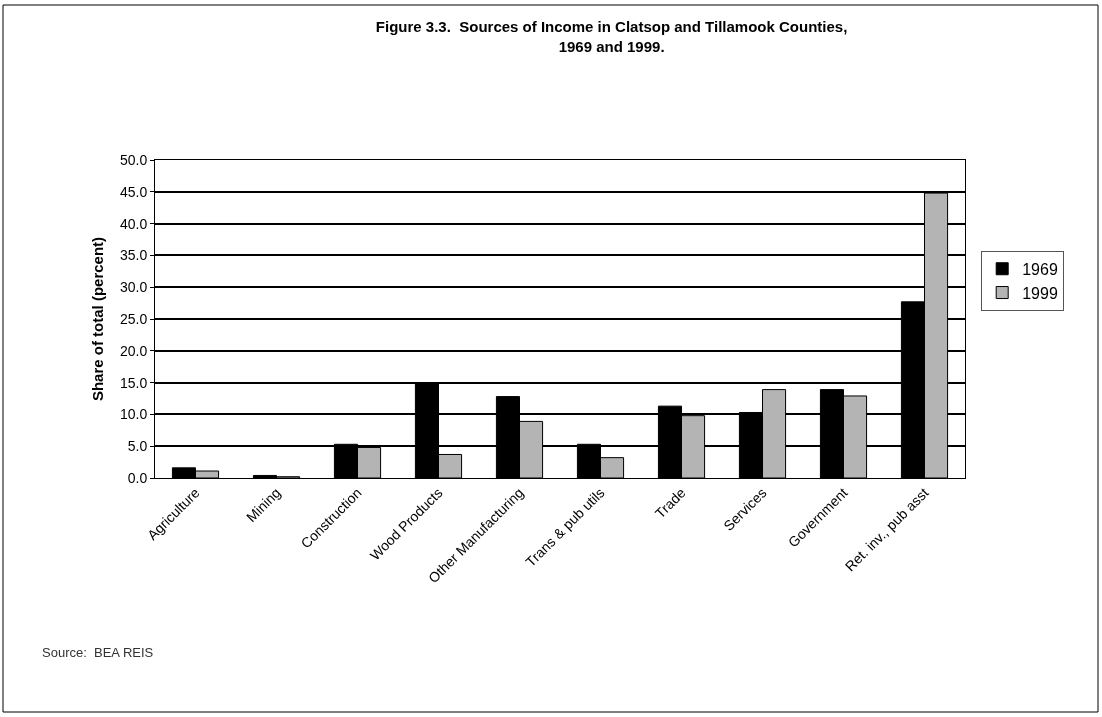 This screenshot has height=717, width=1102. What do you see at coordinates (137, 446) in the screenshot?
I see `y-tick-label: 5.0` at bounding box center [137, 446].